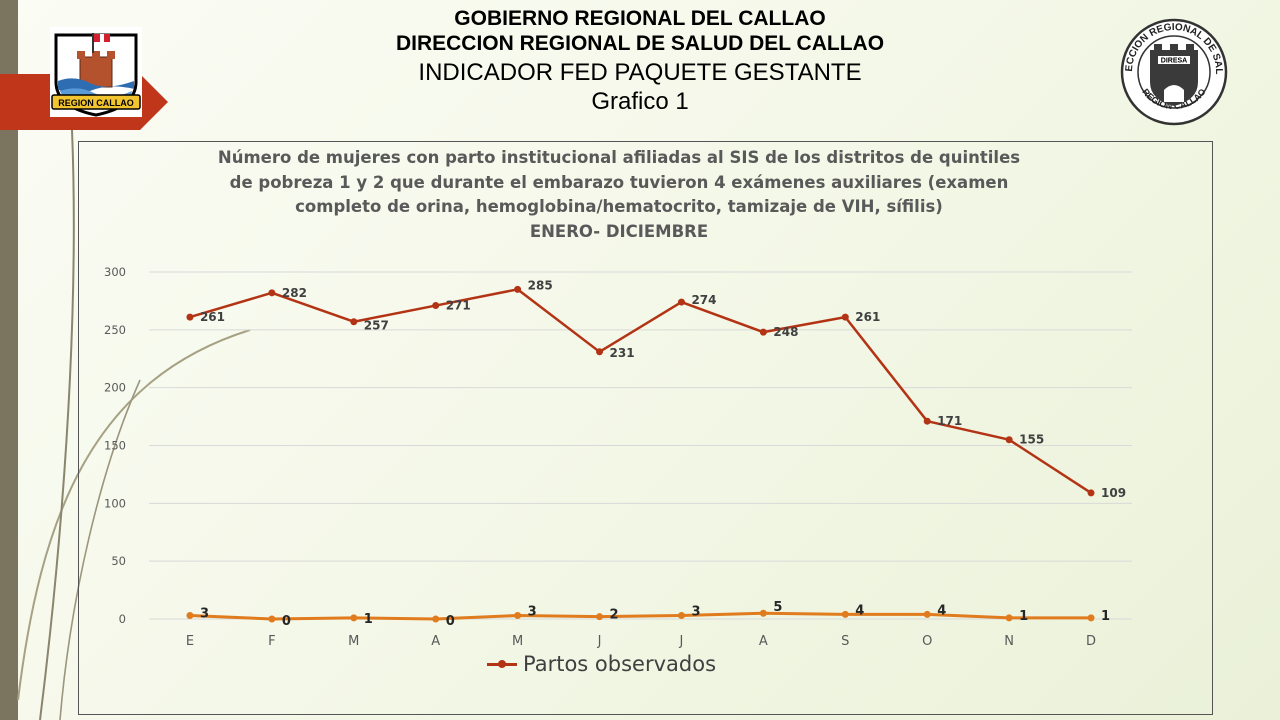 The image size is (1280, 720). I want to click on y-tick-label: 150, so click(115, 446).